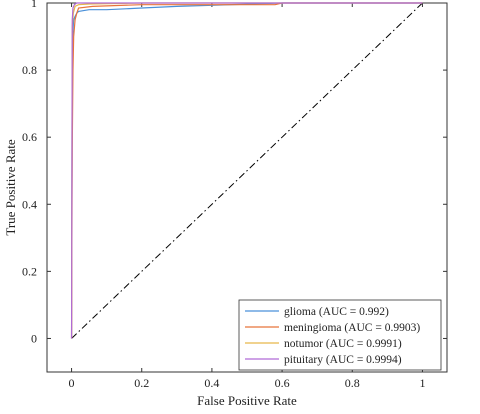  Describe the element at coordinates (141, 383) in the screenshot. I see `x-tick-label: 0.2` at that location.